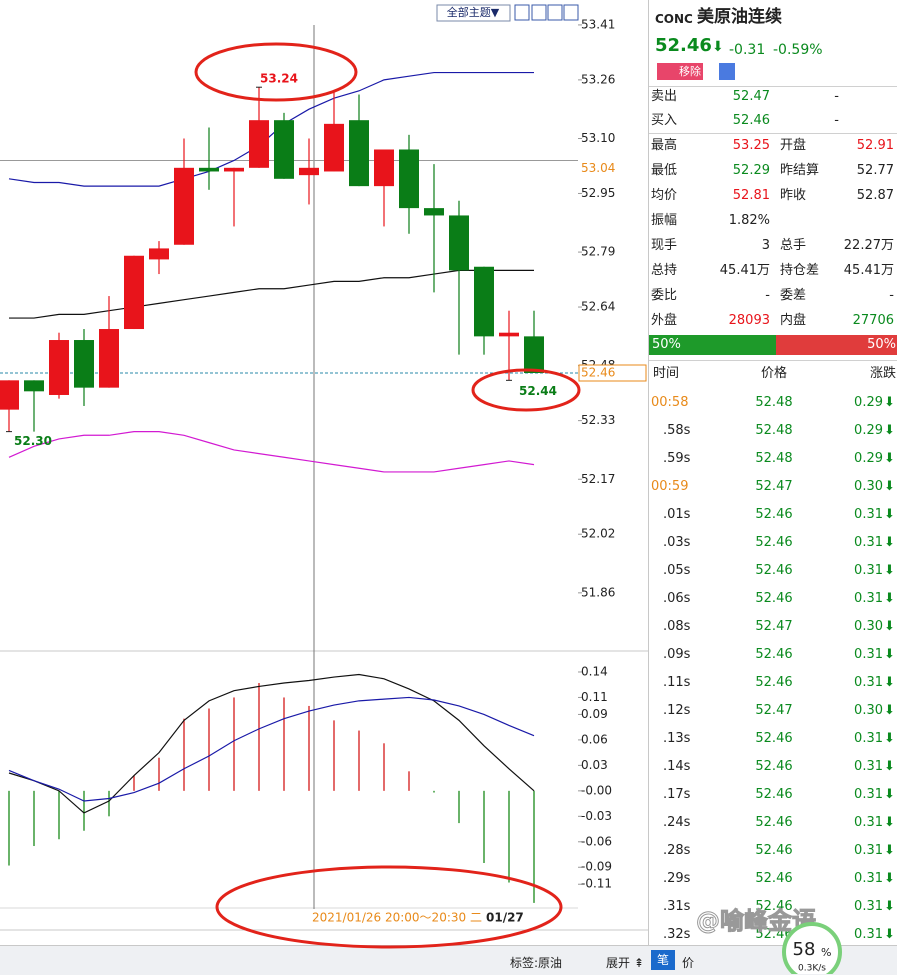 This screenshot has width=897, height=975. Describe the element at coordinates (594, 697) in the screenshot. I see `y-tick-label: 0.11` at that location.